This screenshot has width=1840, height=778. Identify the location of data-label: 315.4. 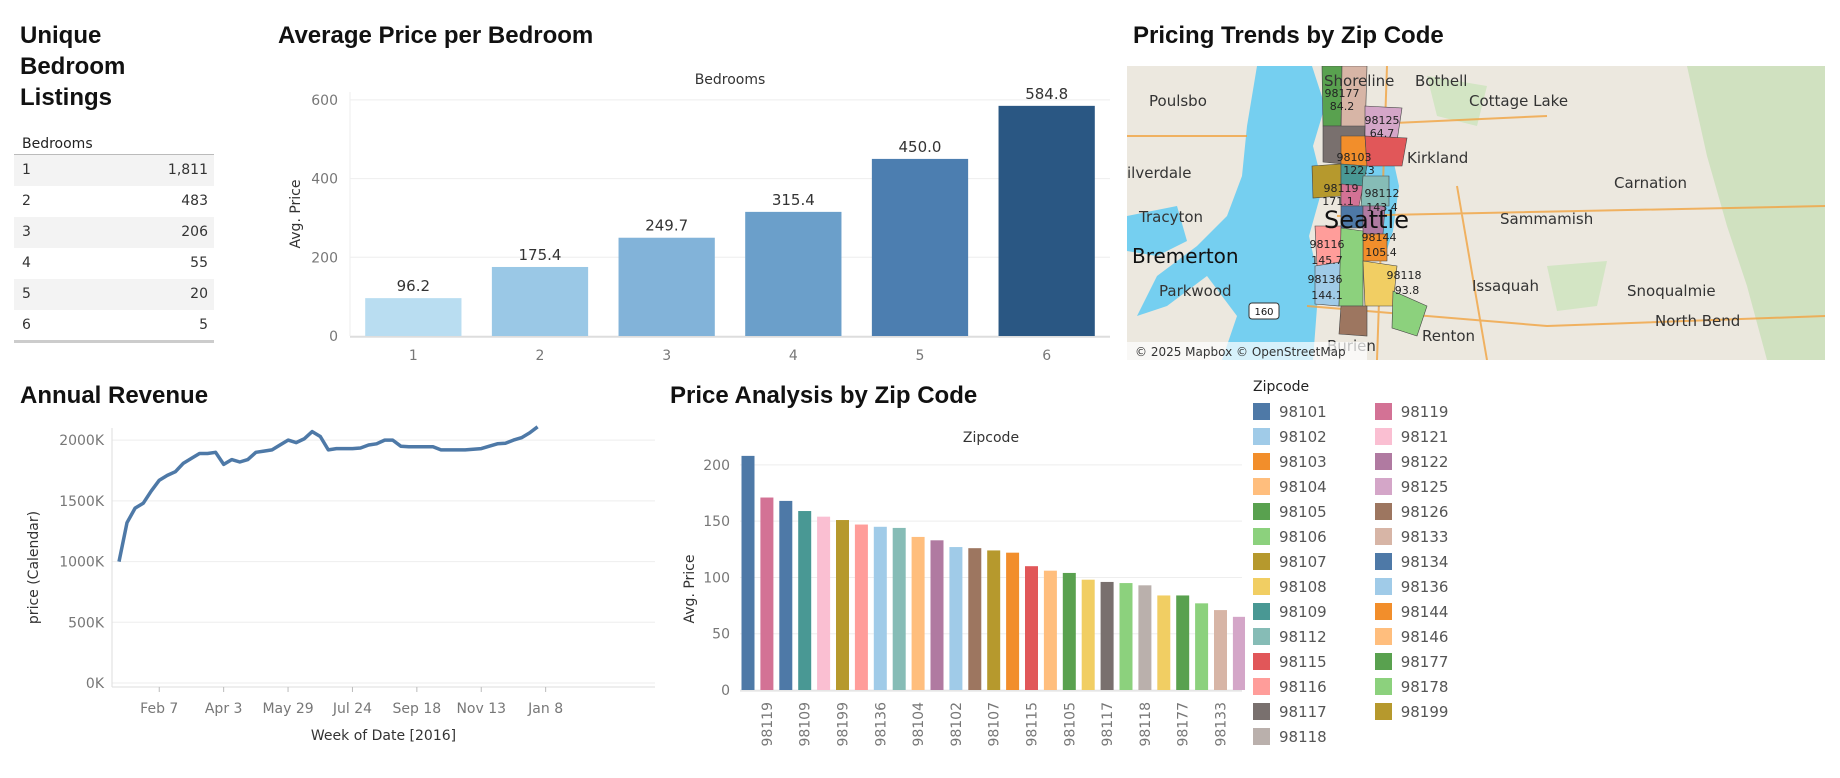
(793, 200).